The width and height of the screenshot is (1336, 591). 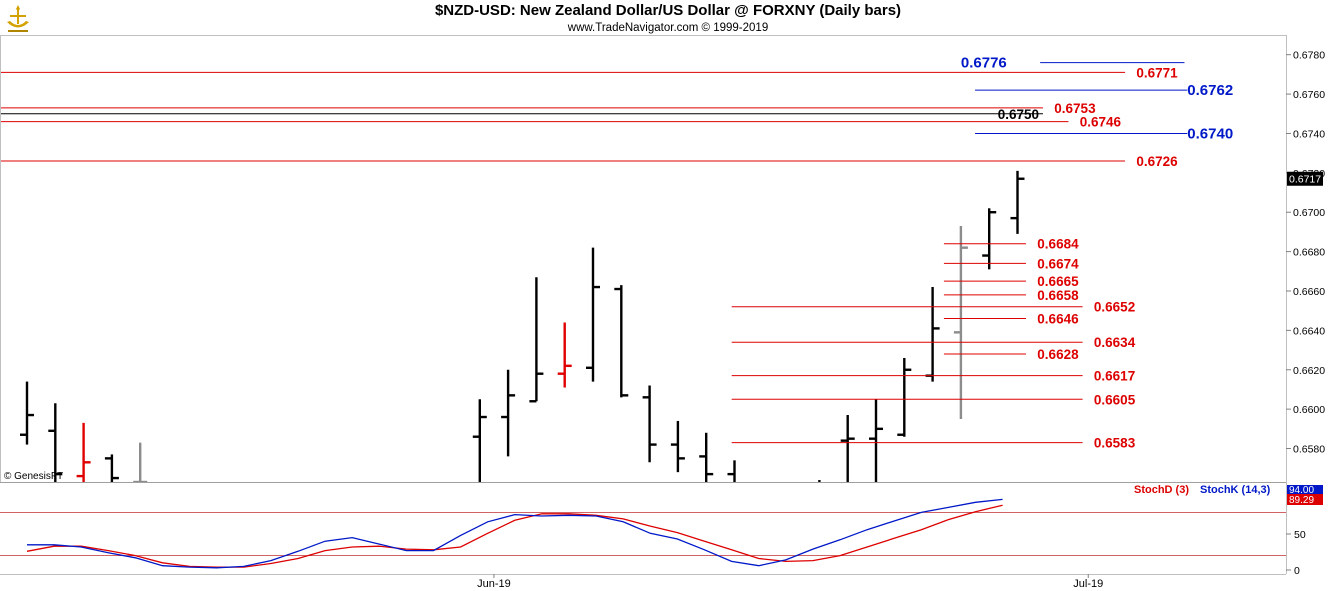 What do you see at coordinates (1309, 56) in the screenshot?
I see `y-tick-label: 0.6780` at bounding box center [1309, 56].